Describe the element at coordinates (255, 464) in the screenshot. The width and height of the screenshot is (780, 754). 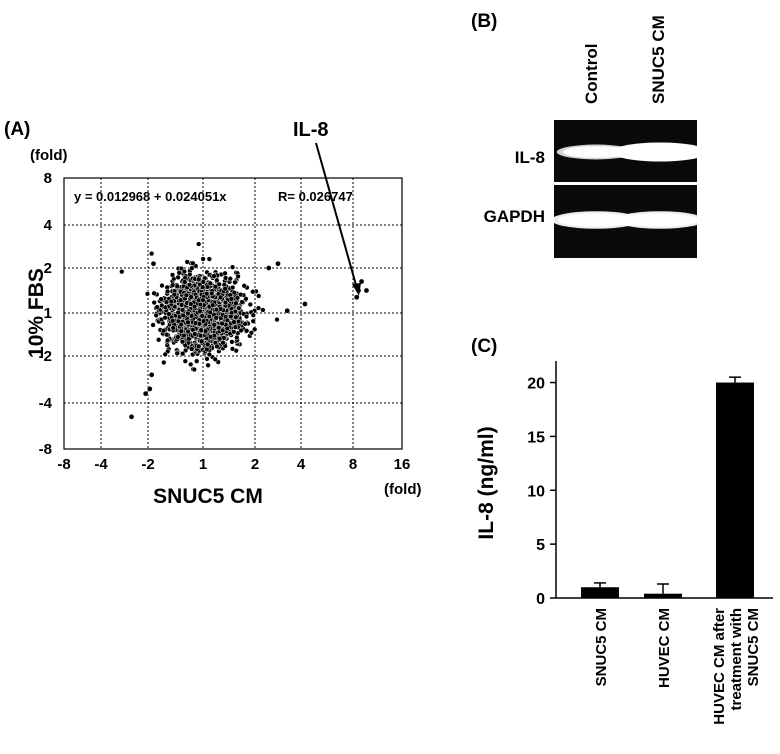
I see `x-tick-label: 2` at that location.